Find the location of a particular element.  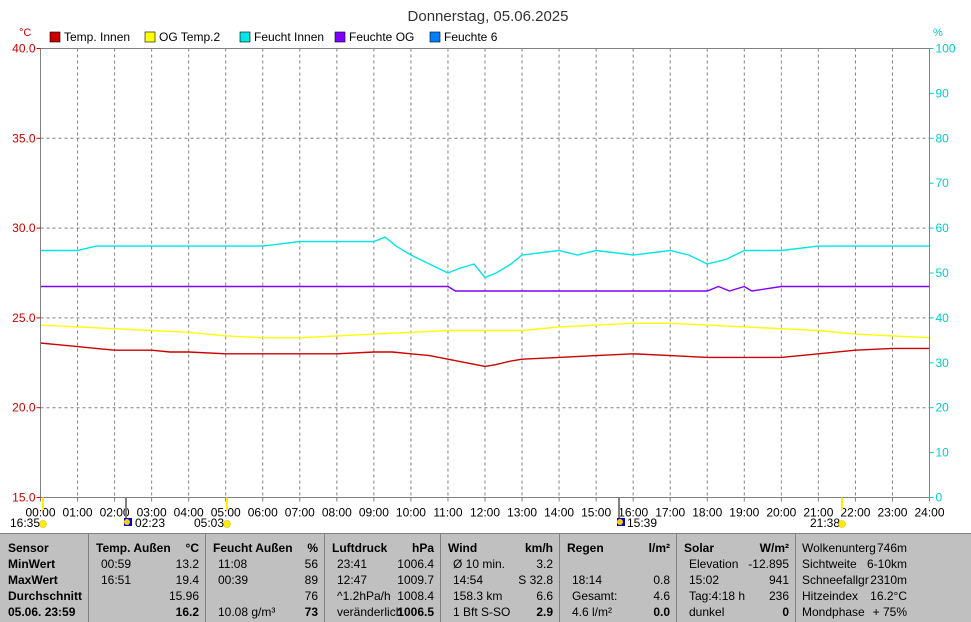

right-tick-label: 60 is located at coordinates (943, 228).